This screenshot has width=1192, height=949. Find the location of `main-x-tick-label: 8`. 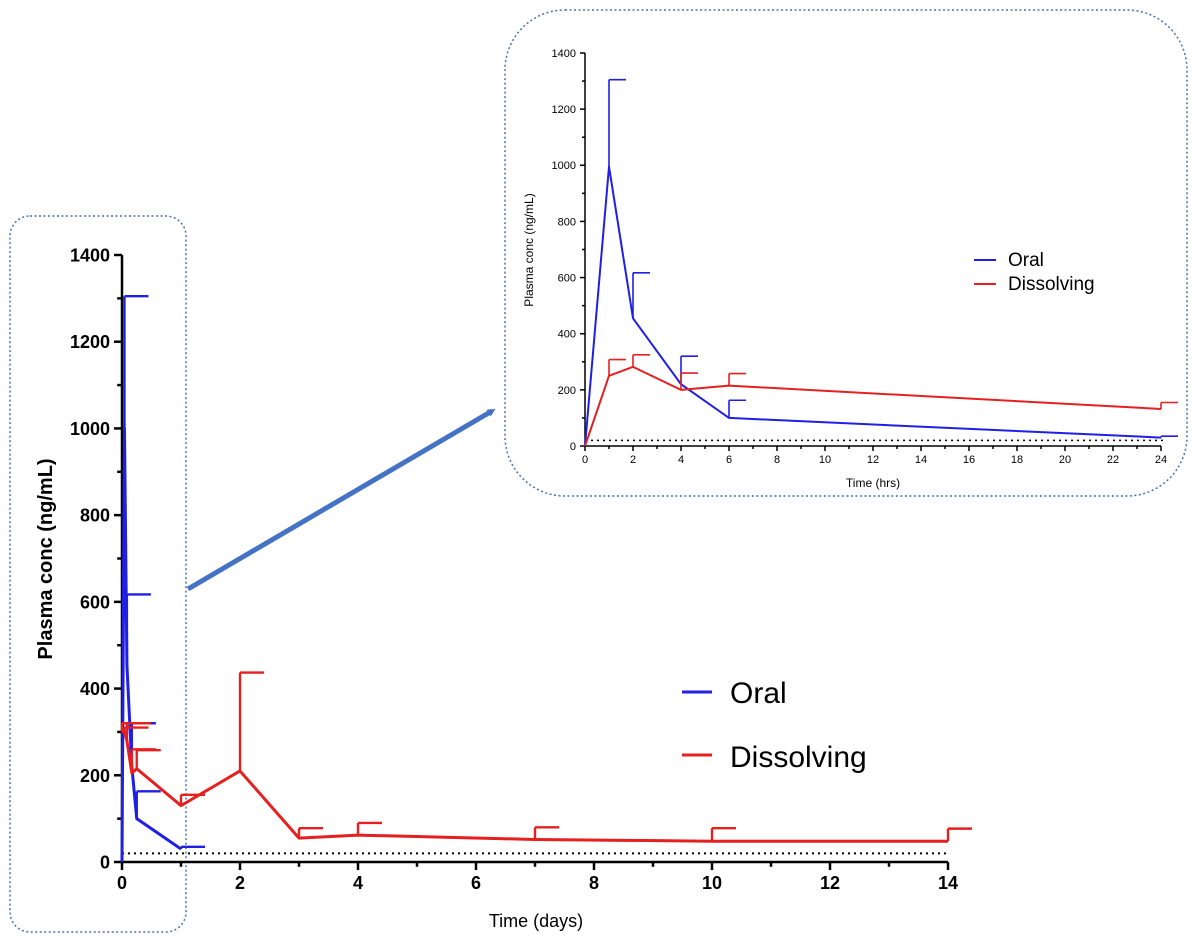

main-x-tick-label: 8 is located at coordinates (594, 883).